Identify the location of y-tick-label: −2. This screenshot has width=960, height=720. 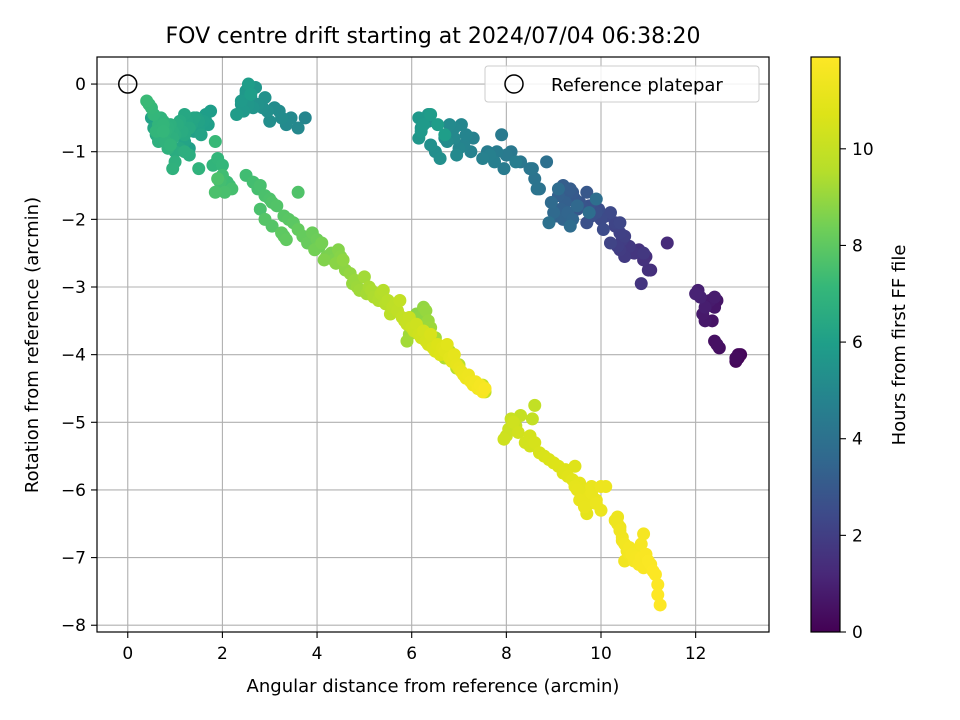
(73, 220).